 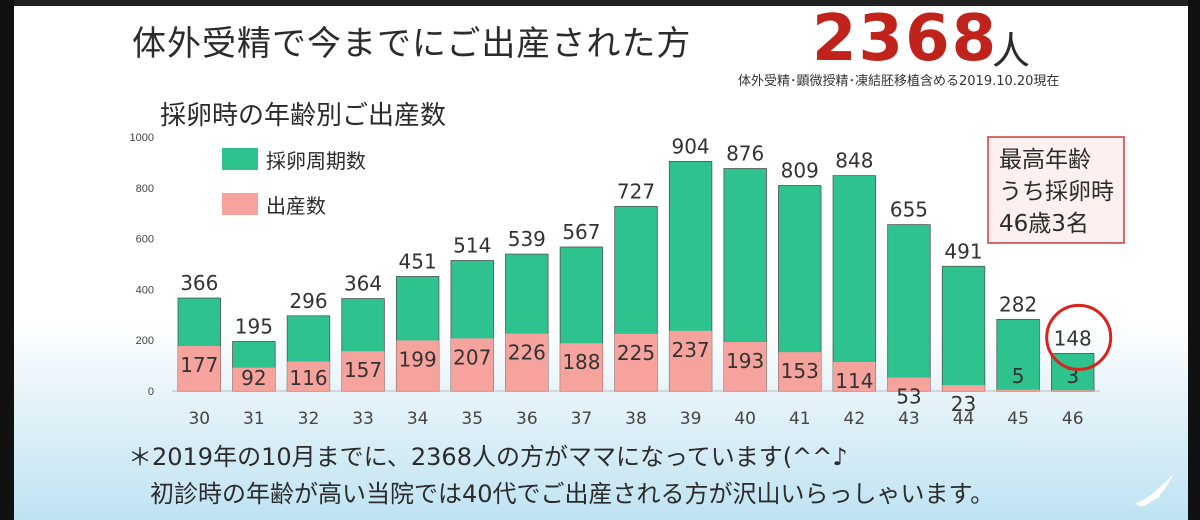 I want to click on footnote-line-1: ＊2019年の10月までに、2368人の方がママになっています(^^♪, so click(x=488, y=457).